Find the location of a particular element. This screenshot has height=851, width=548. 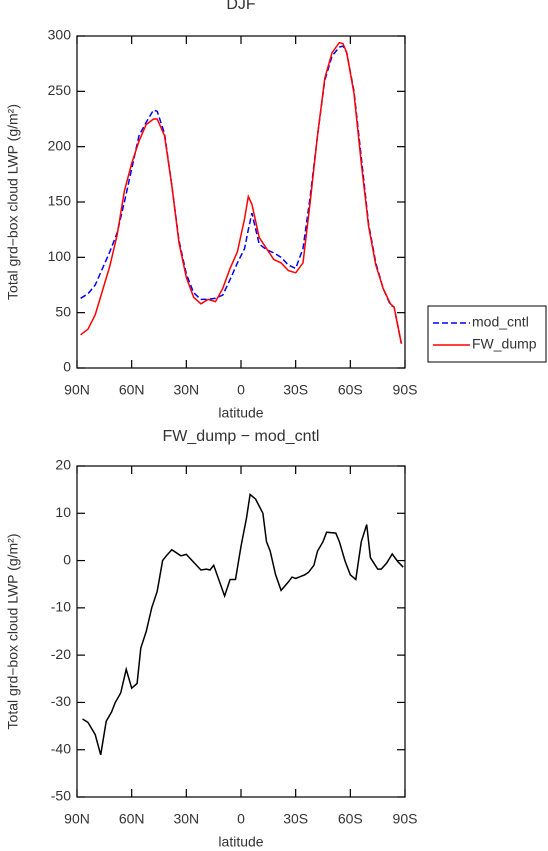

chart-title: DJF is located at coordinates (241, 6).